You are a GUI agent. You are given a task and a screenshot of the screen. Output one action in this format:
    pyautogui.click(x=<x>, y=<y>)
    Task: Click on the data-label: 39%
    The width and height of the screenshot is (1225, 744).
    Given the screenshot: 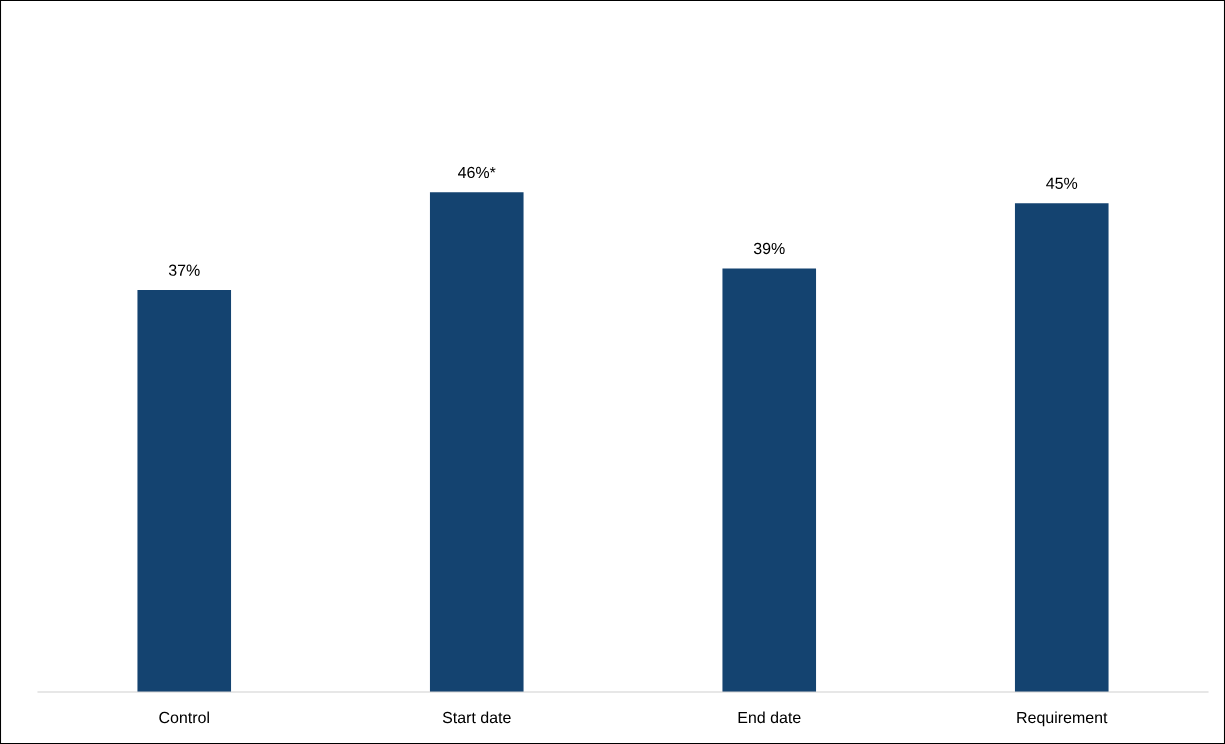 What is the action you would take?
    pyautogui.click(x=769, y=248)
    